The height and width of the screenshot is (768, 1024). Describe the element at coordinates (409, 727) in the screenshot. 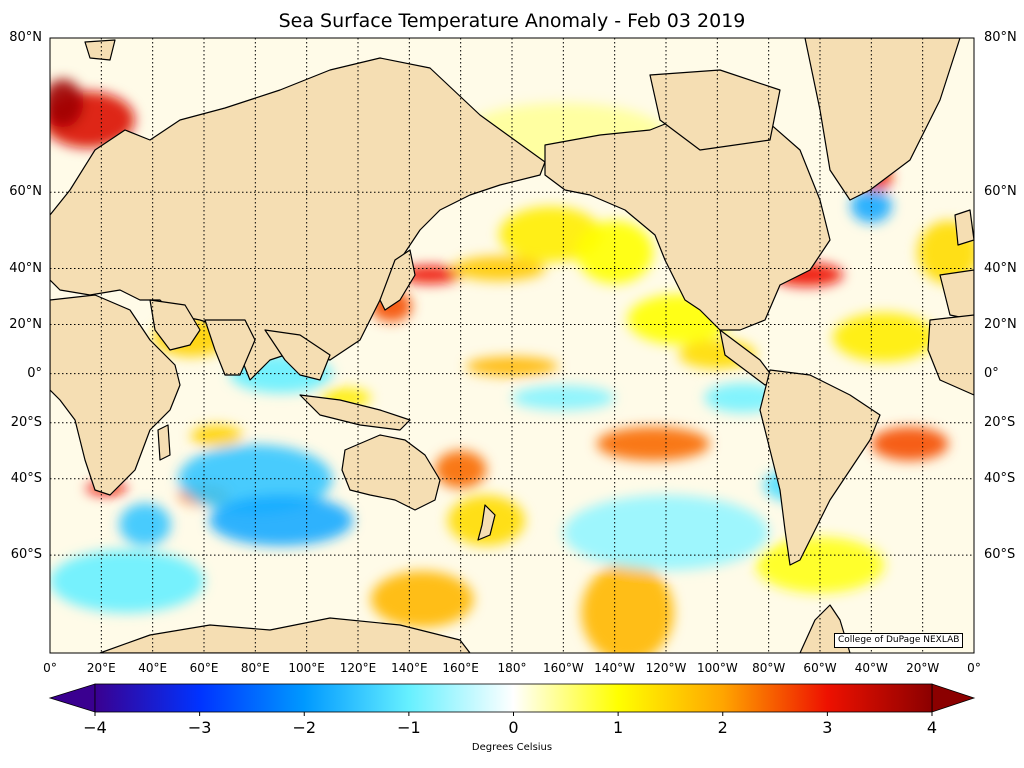

I see `colorbar-tick-label: −1` at that location.